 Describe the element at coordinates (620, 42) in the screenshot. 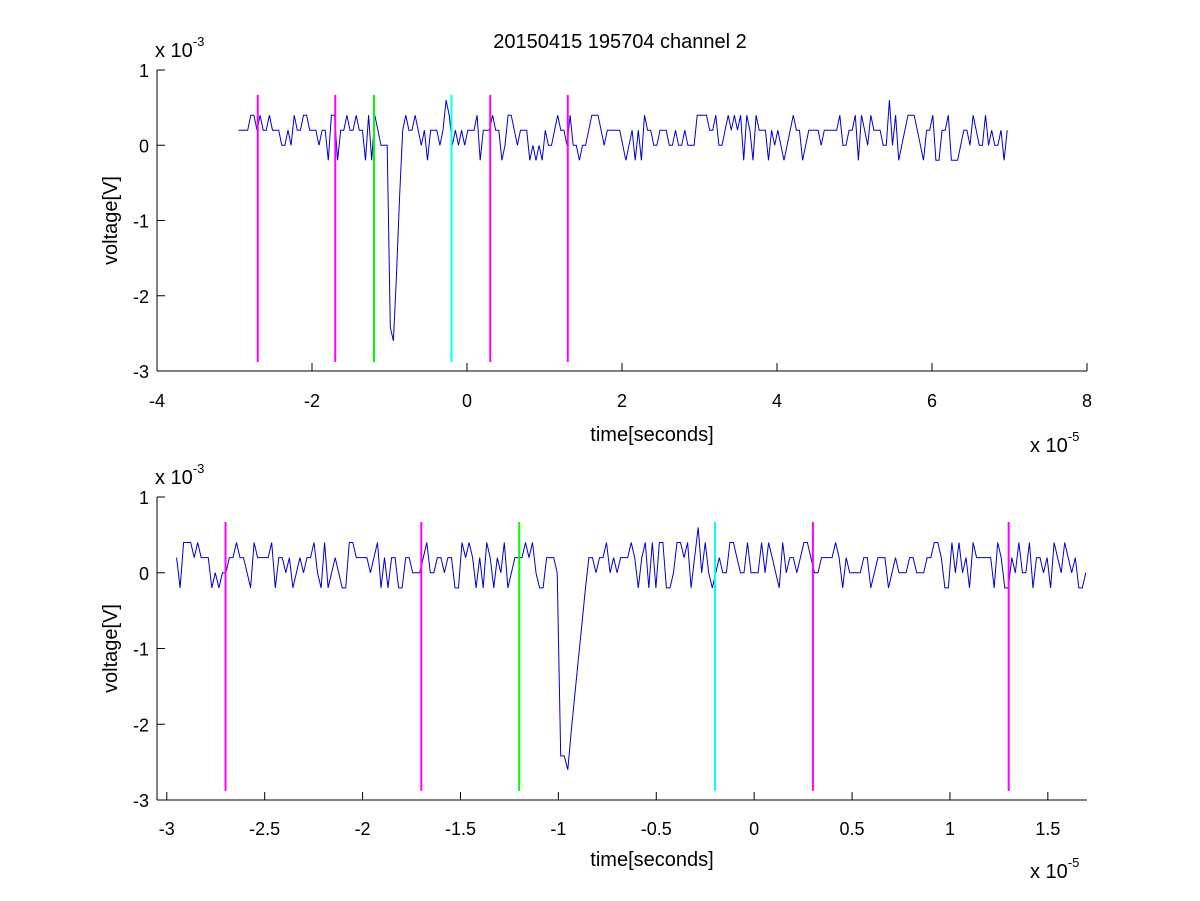

I see `figure-title: 20150415 195704 channel 2` at that location.